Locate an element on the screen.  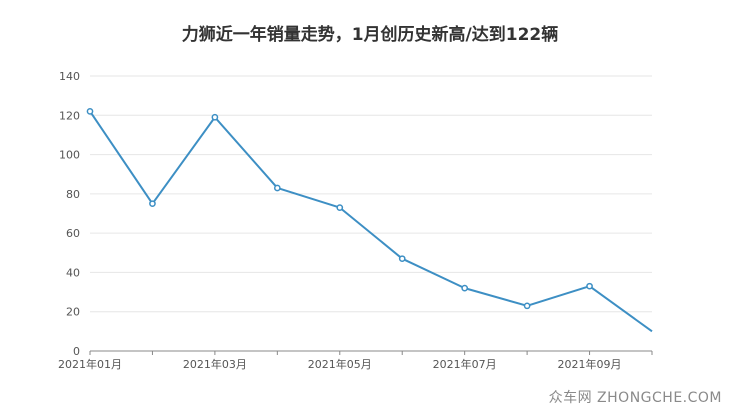
y-tick-label: 140 is located at coordinates (69, 76).